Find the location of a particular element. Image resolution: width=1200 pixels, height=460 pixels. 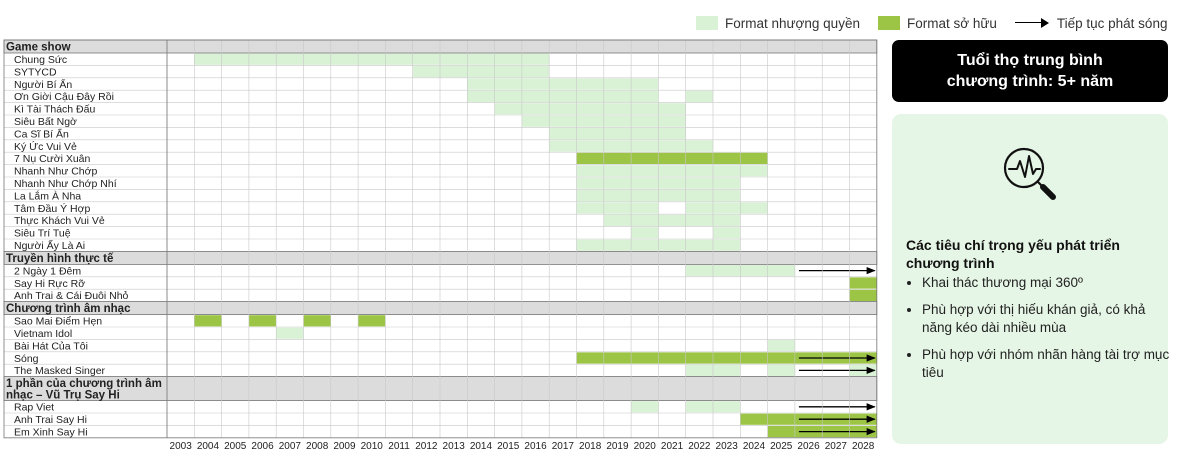

row-label: Anh Trai & Cái Đuôi Nhỏ is located at coordinates (71, 296).